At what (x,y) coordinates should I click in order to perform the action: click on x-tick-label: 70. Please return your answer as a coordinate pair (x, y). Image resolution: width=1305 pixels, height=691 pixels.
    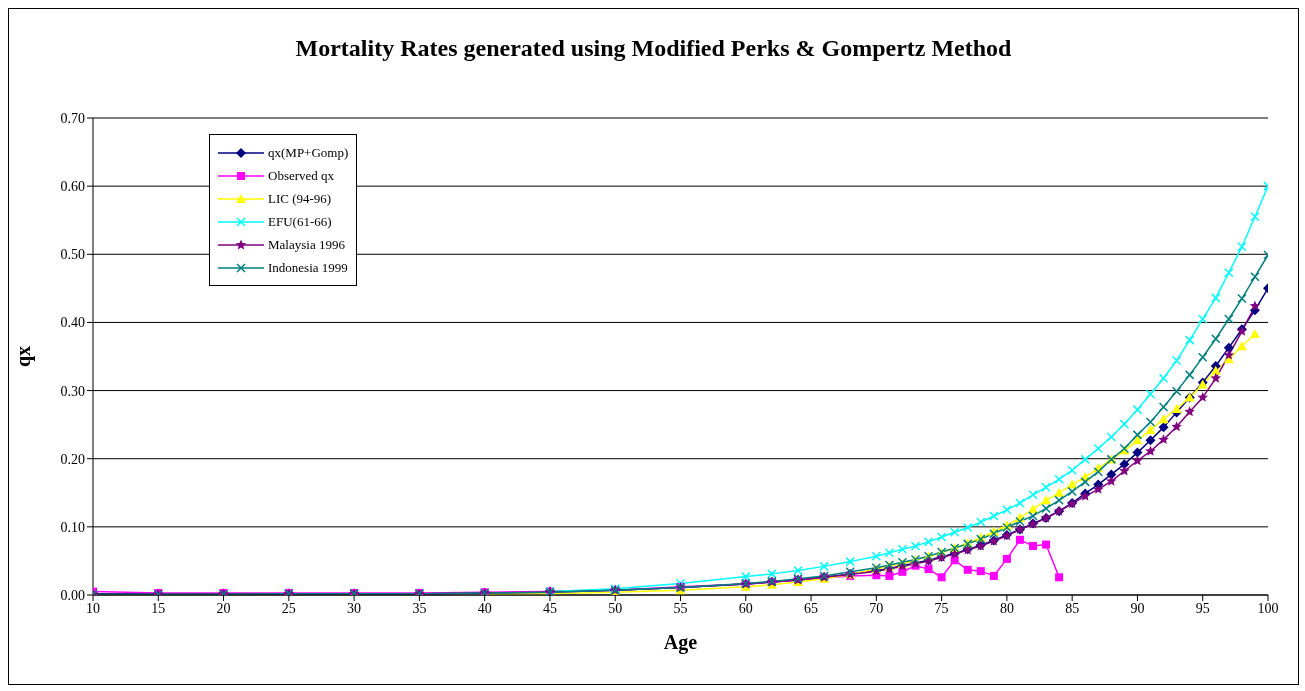
    Looking at the image, I should click on (876, 608).